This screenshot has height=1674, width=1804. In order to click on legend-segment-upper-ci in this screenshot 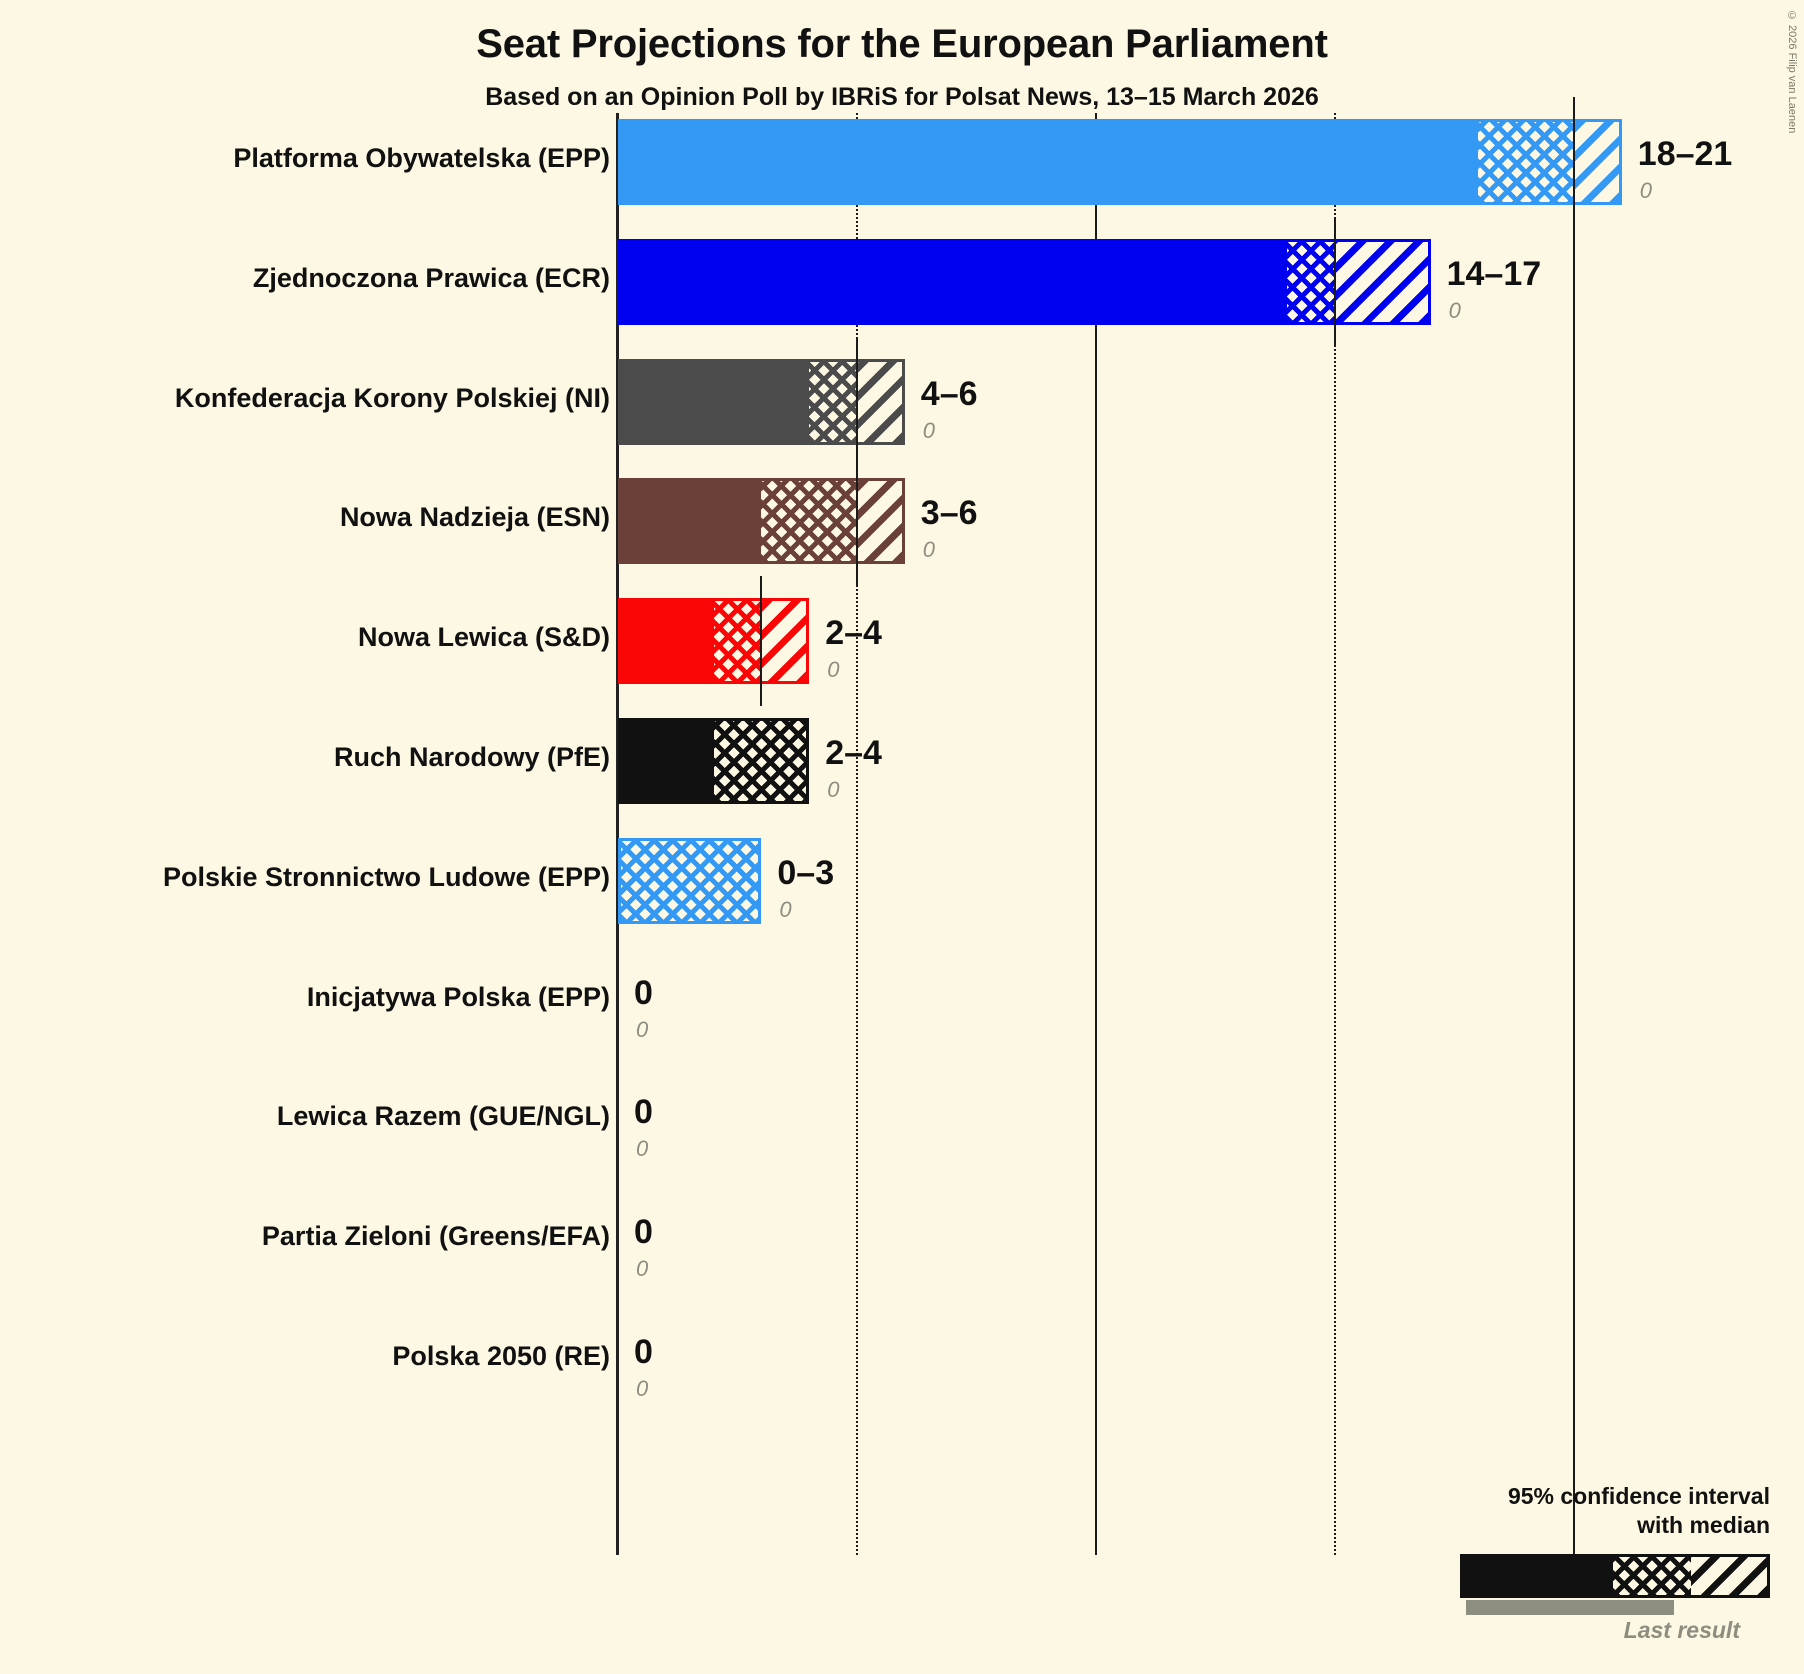, I will do `click(1729, 1576)`.